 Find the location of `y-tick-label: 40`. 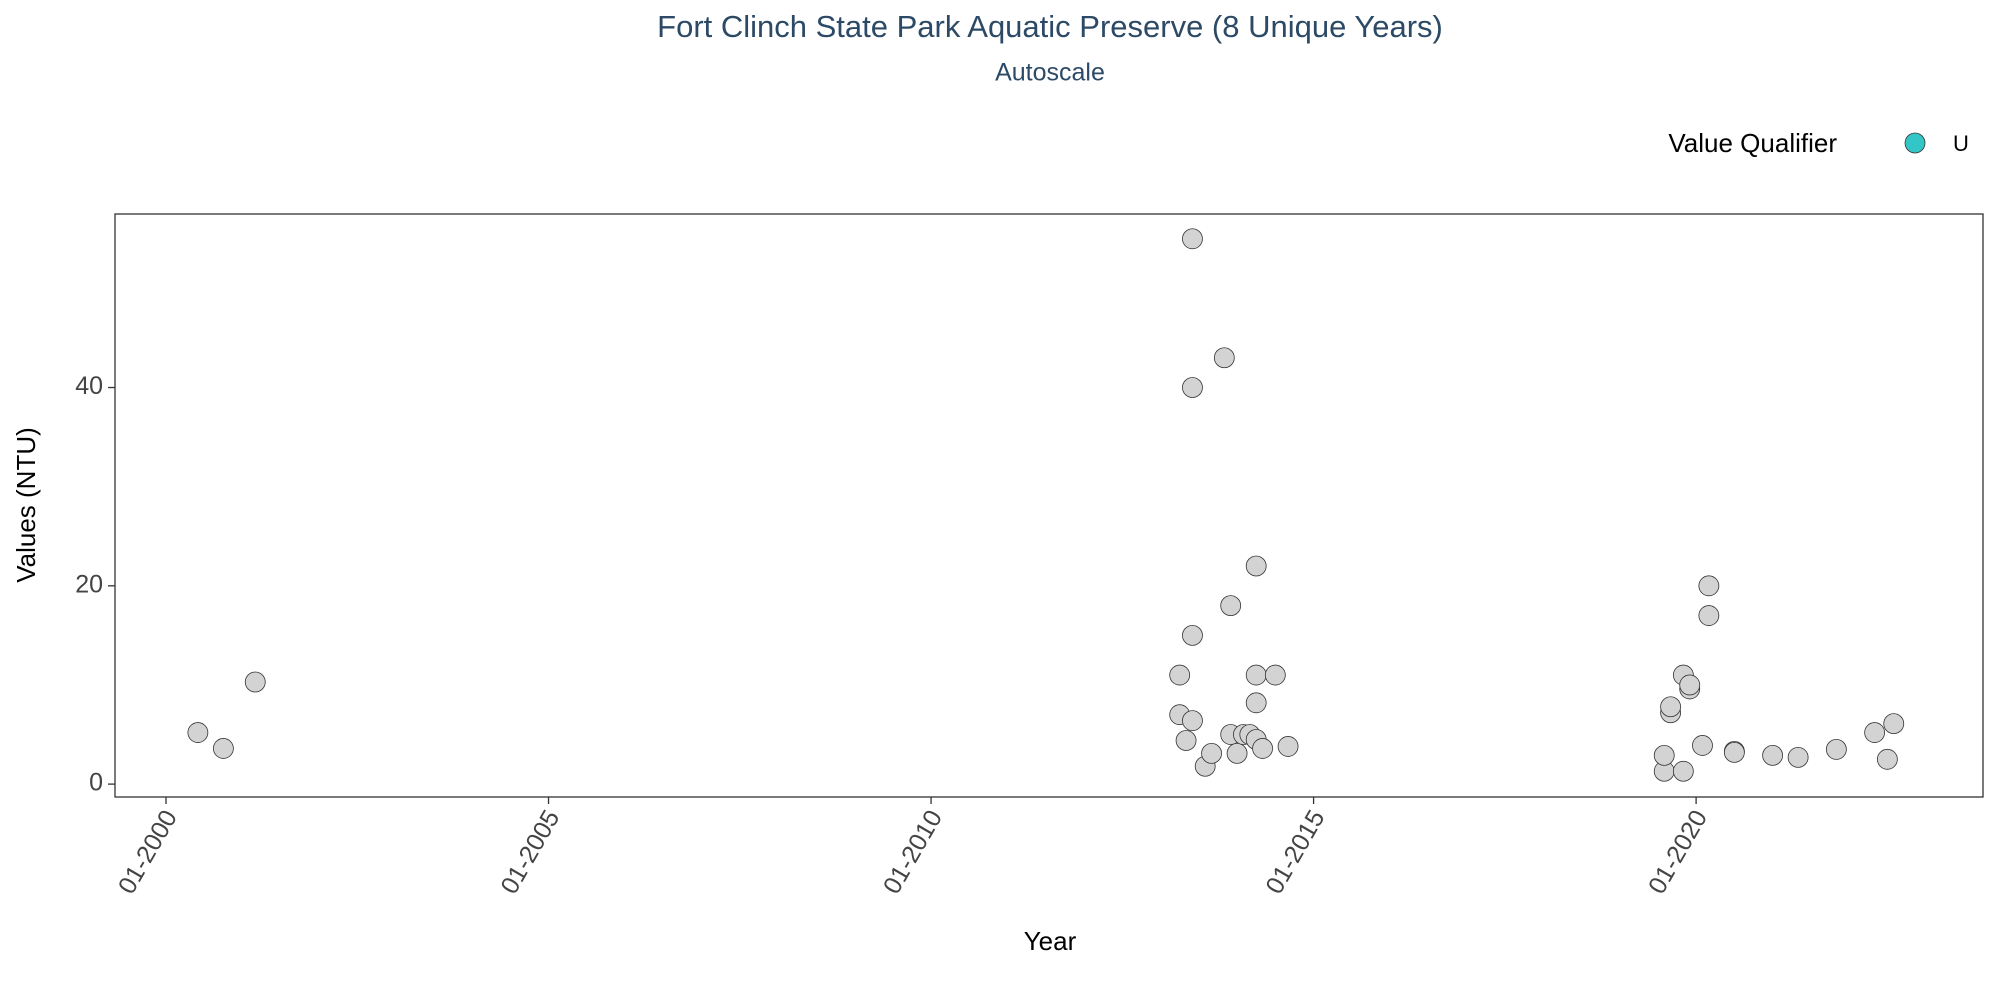

y-tick-label: 40 is located at coordinates (89, 386).